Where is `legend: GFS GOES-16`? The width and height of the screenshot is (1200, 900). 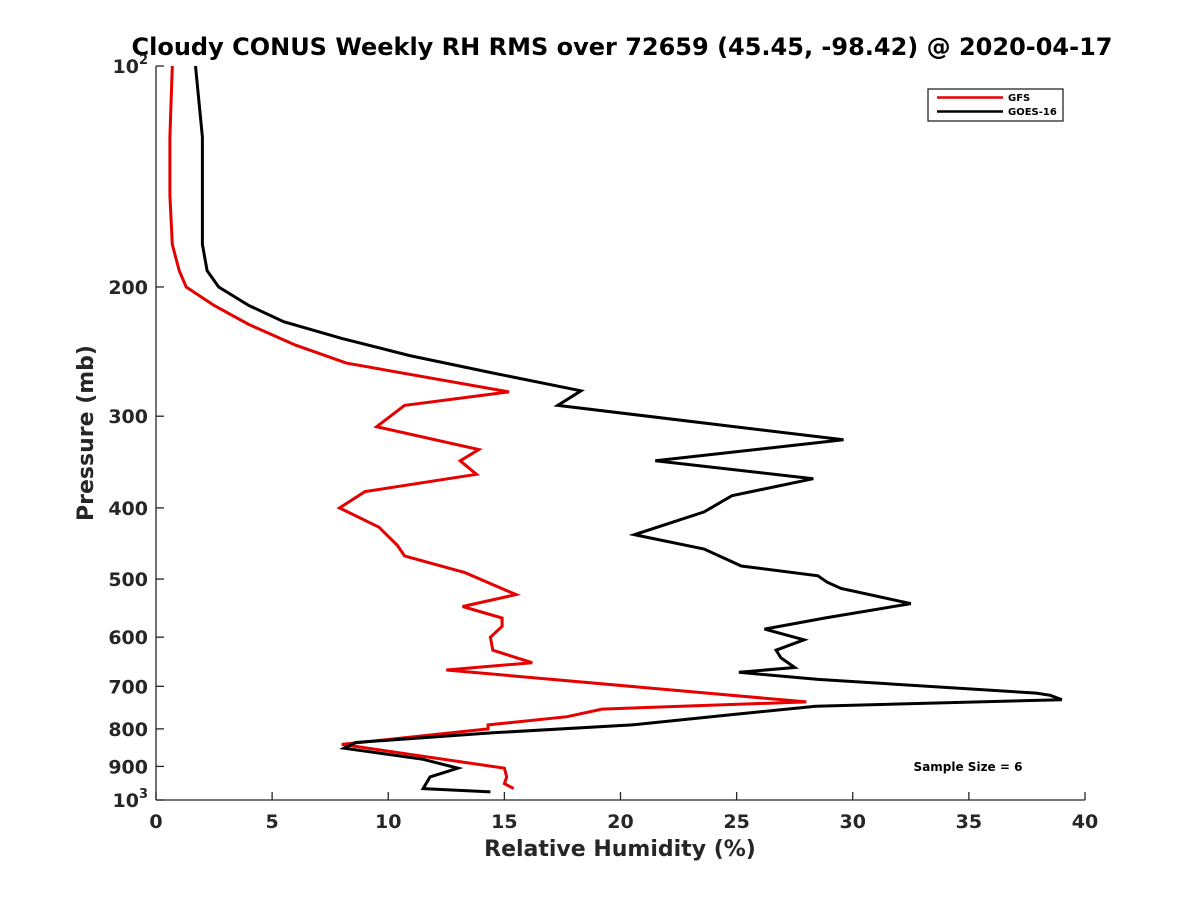 legend: GFS GOES-16 is located at coordinates (995, 105).